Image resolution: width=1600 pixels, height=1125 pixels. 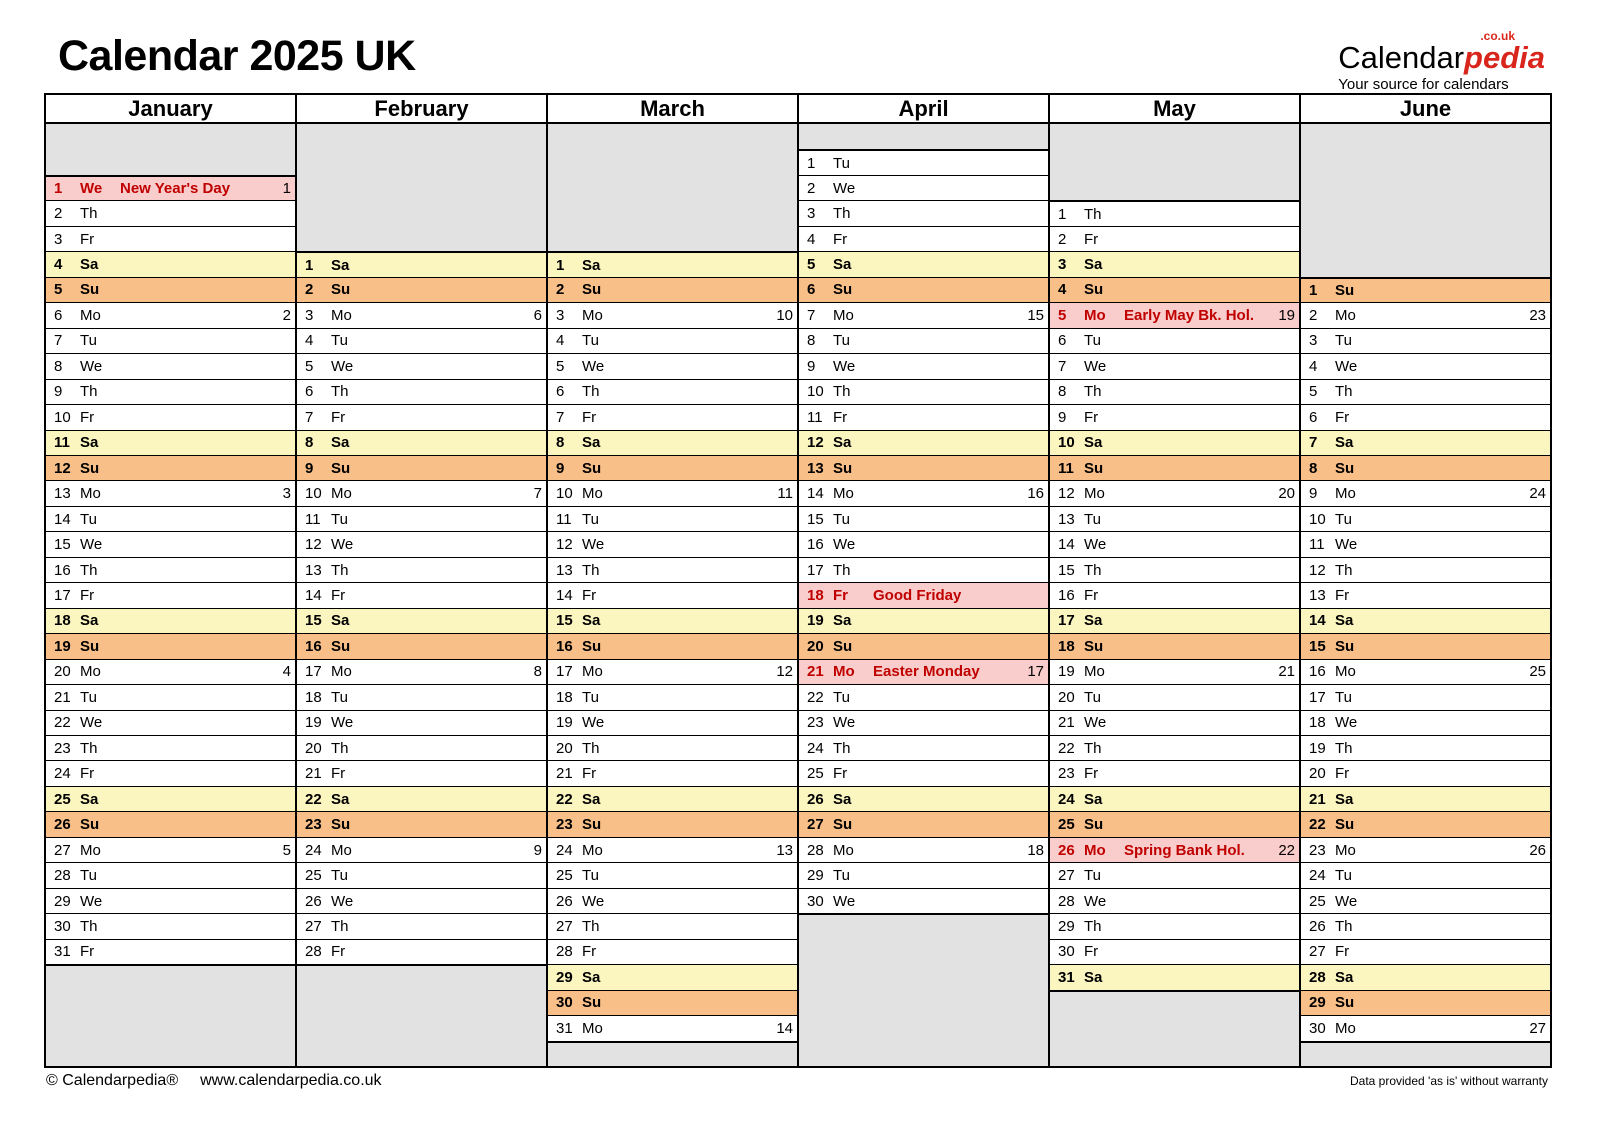 What do you see at coordinates (170, 849) in the screenshot?
I see `day-cell: 27 Mo 5` at bounding box center [170, 849].